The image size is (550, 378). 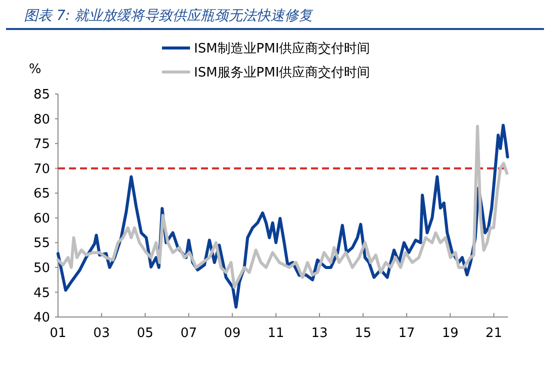 I want to click on y-tick-label: 65, so click(x=41, y=194).